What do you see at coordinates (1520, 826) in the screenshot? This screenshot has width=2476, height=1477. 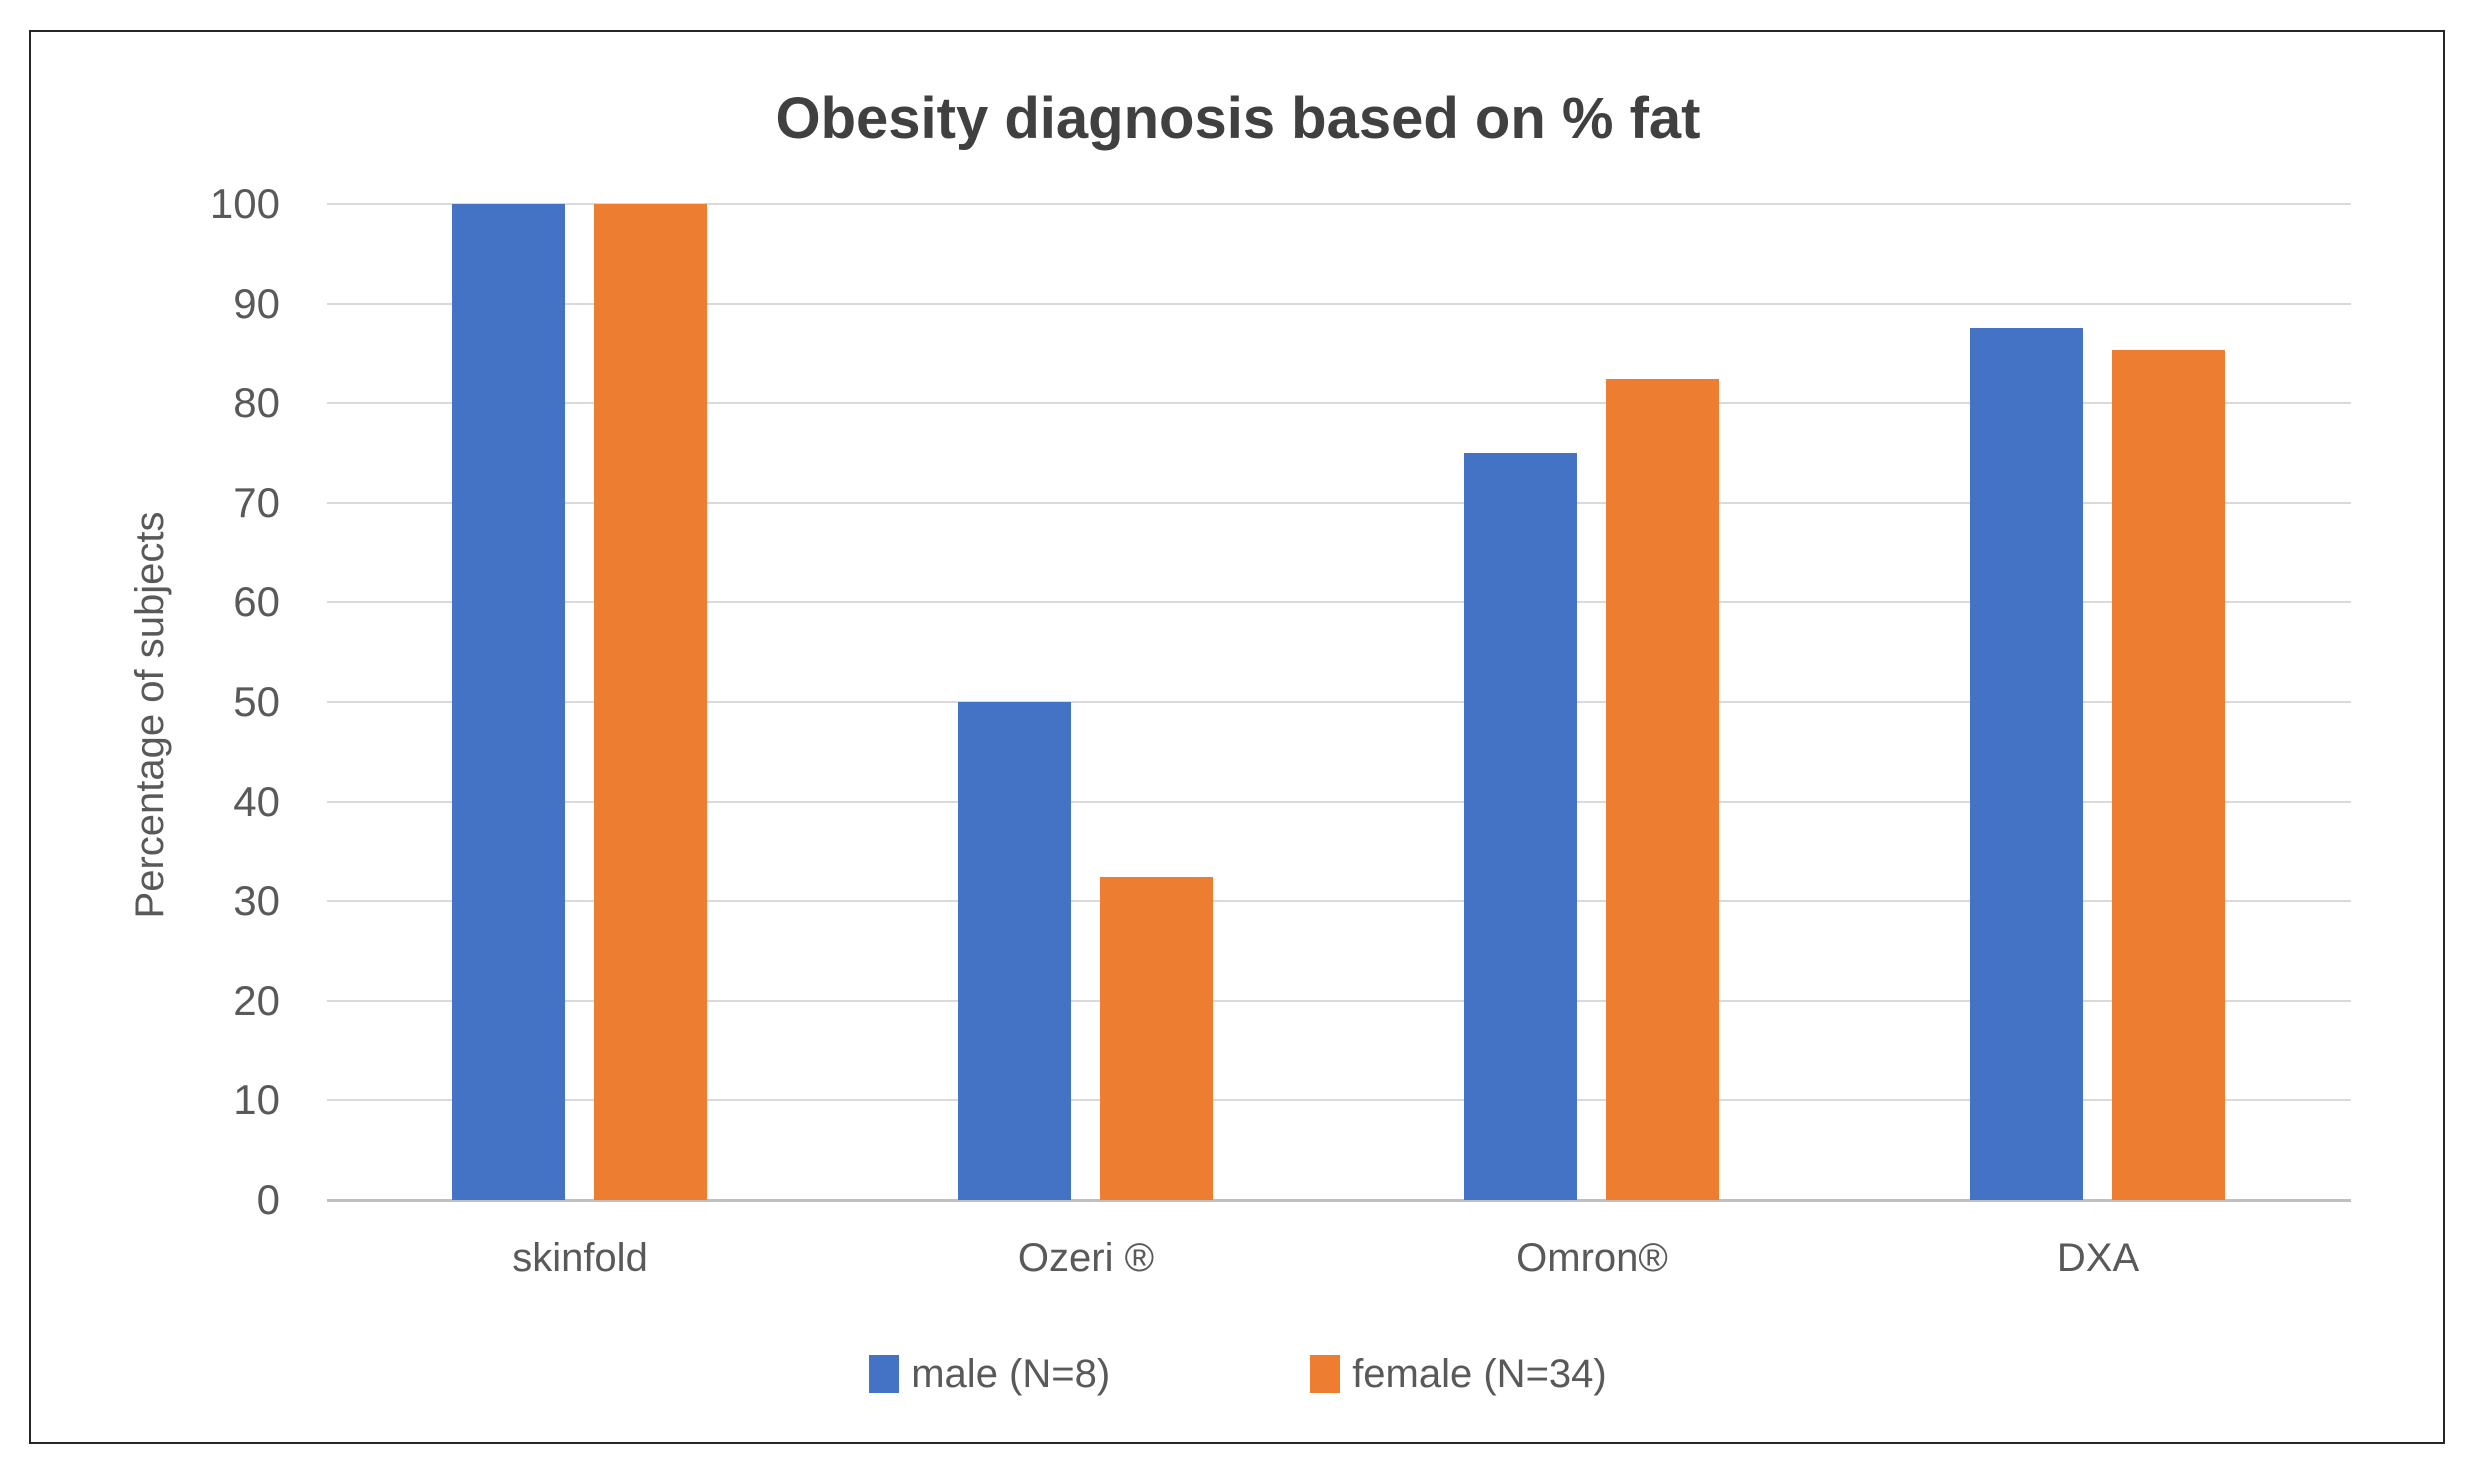 I see `bar-male-omron` at bounding box center [1520, 826].